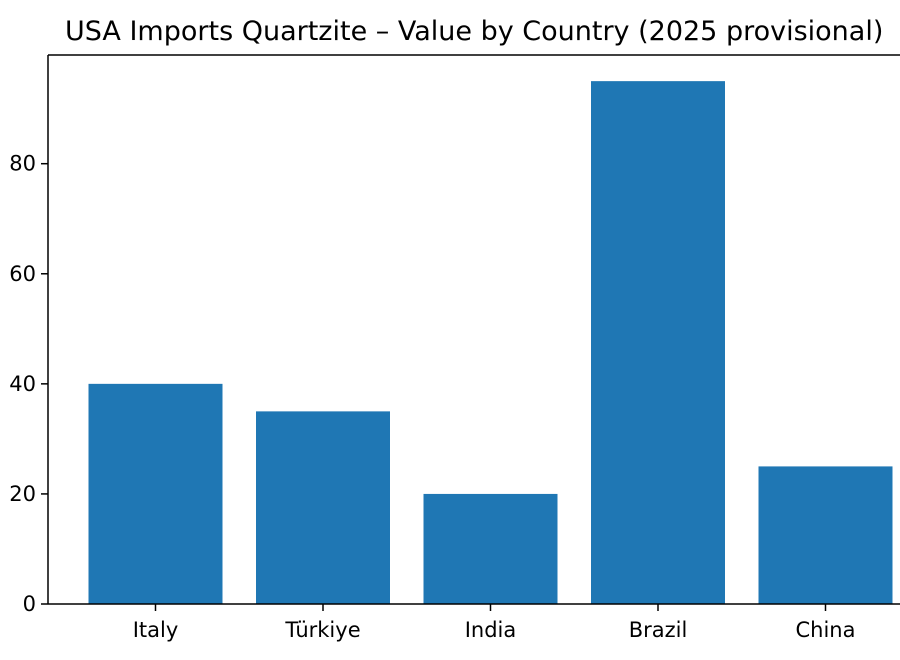  I want to click on bar-italy, so click(155, 493).